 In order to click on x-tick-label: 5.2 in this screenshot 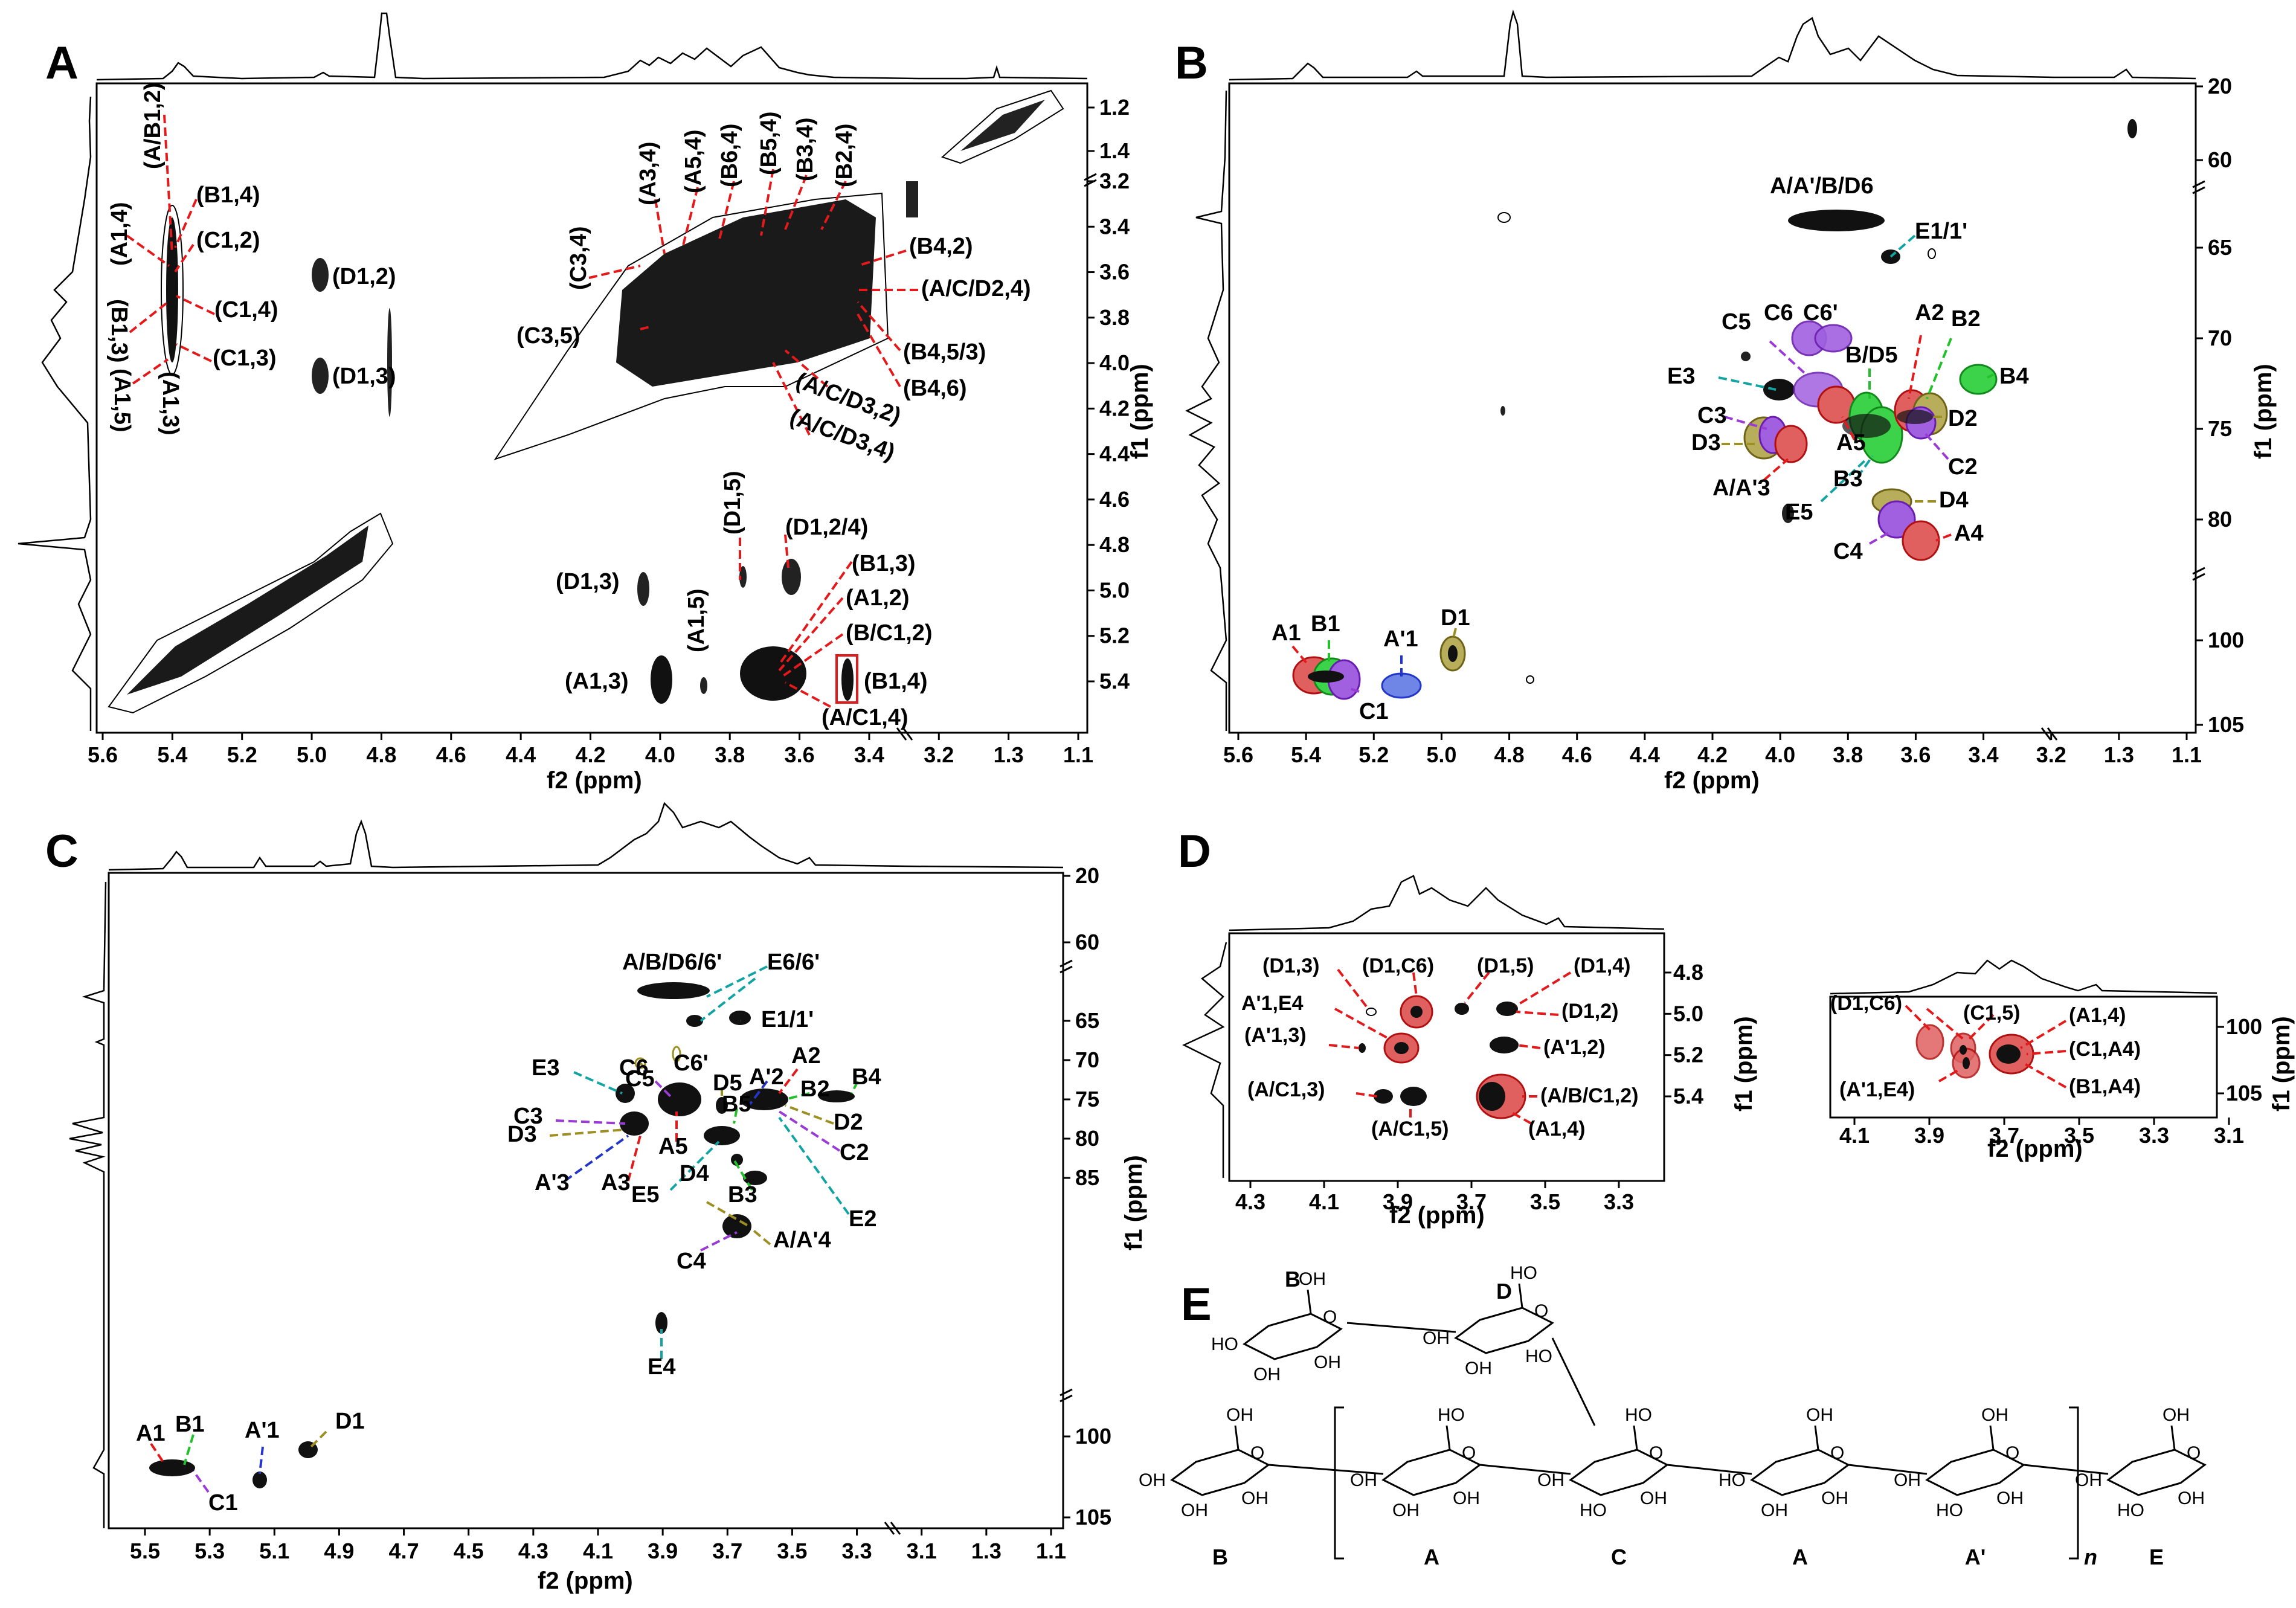, I will do `click(242, 755)`.